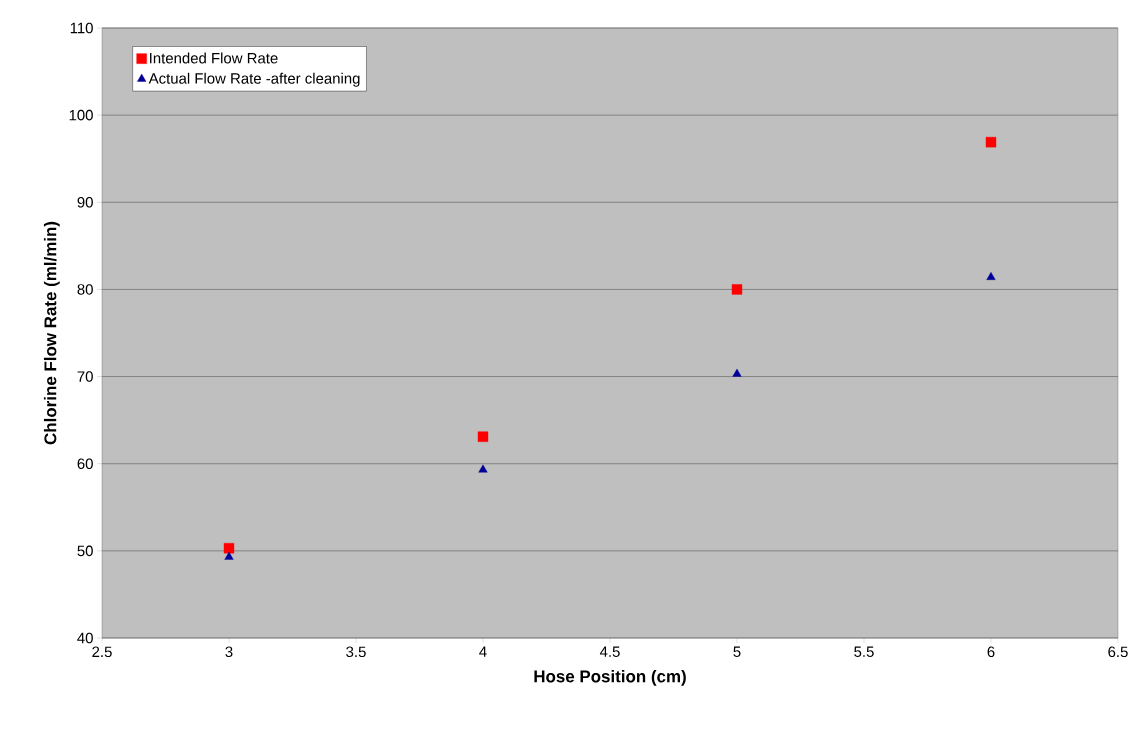  I want to click on y-tick-label: 80, so click(85, 289).